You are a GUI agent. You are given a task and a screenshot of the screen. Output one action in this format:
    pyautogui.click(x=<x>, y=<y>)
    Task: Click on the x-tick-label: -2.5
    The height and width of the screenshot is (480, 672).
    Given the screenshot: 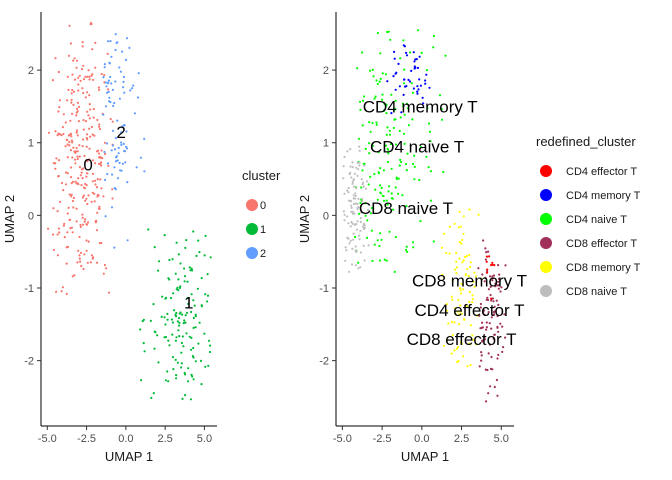 What is the action you would take?
    pyautogui.click(x=382, y=439)
    